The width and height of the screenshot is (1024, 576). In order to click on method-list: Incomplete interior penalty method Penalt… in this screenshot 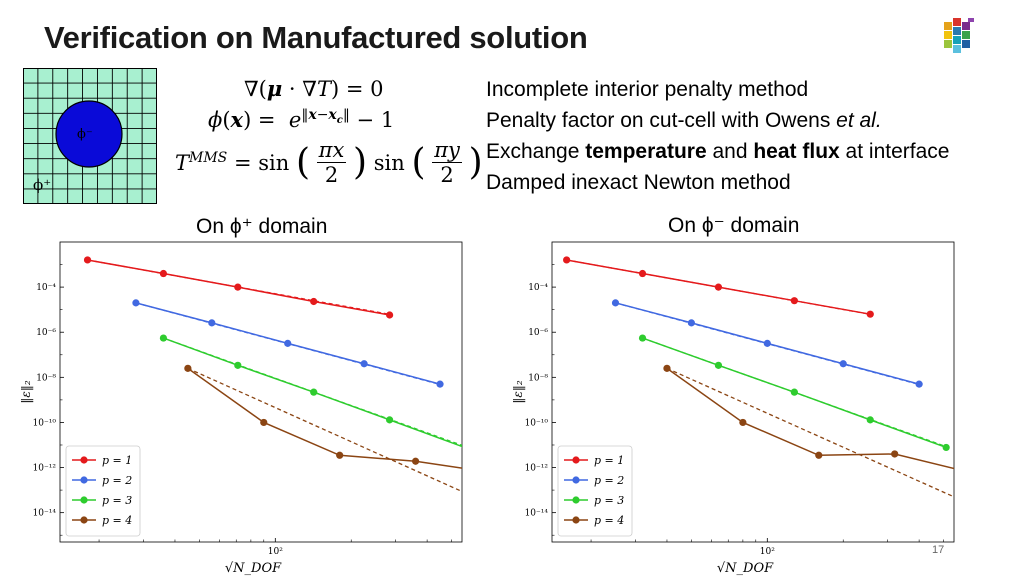, I will do `click(717, 136)`.